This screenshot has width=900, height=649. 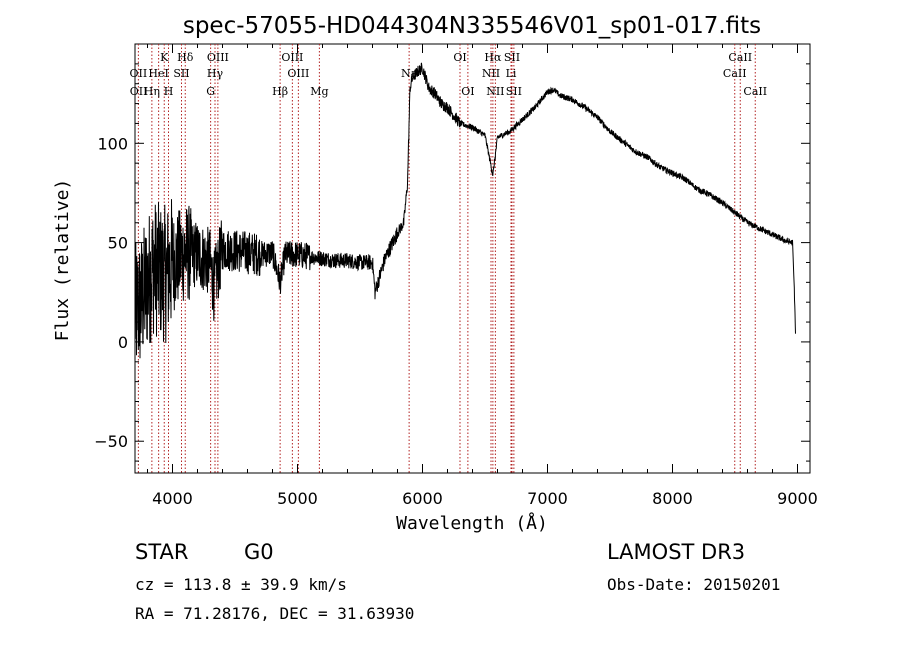 What do you see at coordinates (152, 91) in the screenshot?
I see `spectral-line-label: Hη` at bounding box center [152, 91].